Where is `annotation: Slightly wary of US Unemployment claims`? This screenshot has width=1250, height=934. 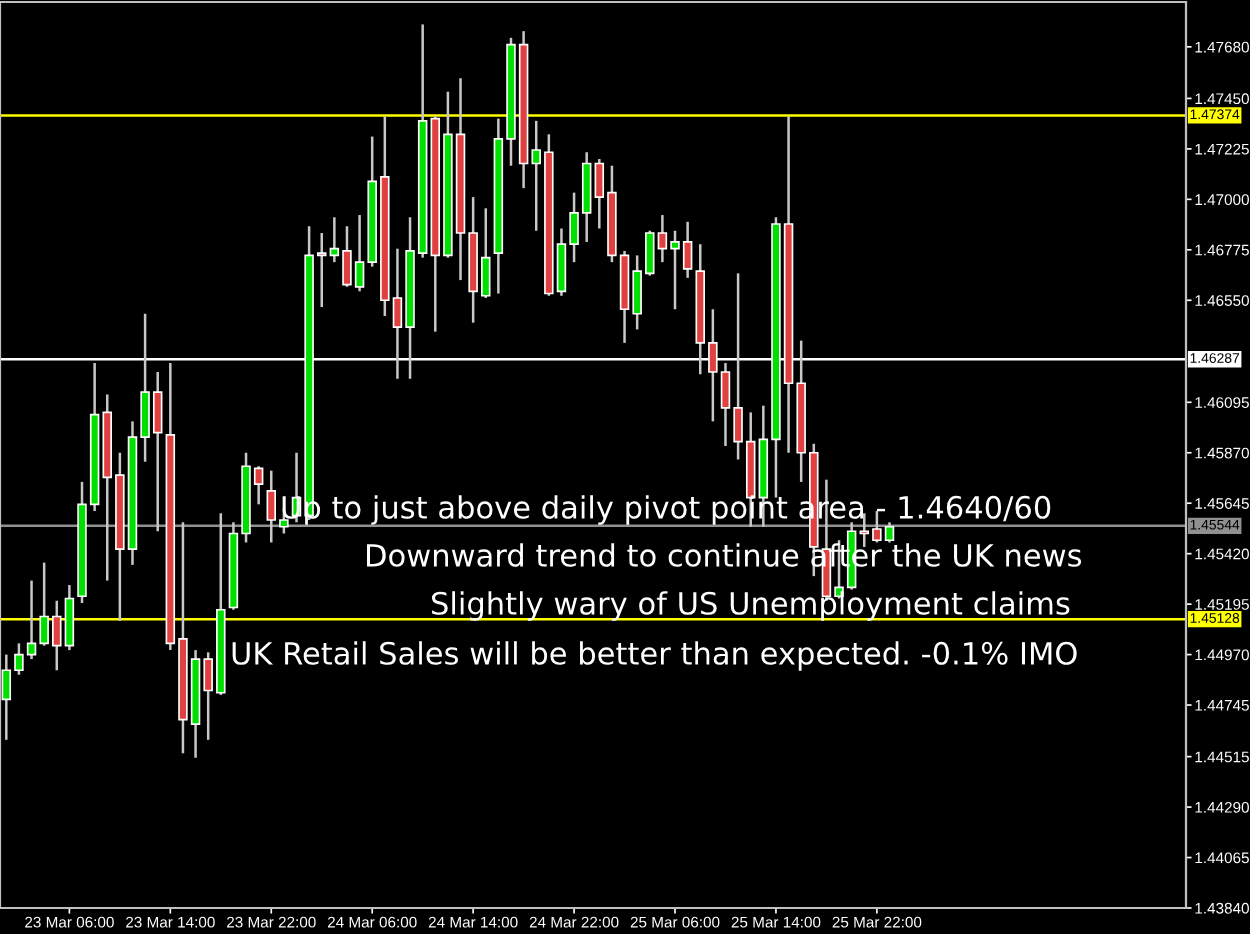 annotation: Slightly wary of US Unemployment claims is located at coordinates (751, 606).